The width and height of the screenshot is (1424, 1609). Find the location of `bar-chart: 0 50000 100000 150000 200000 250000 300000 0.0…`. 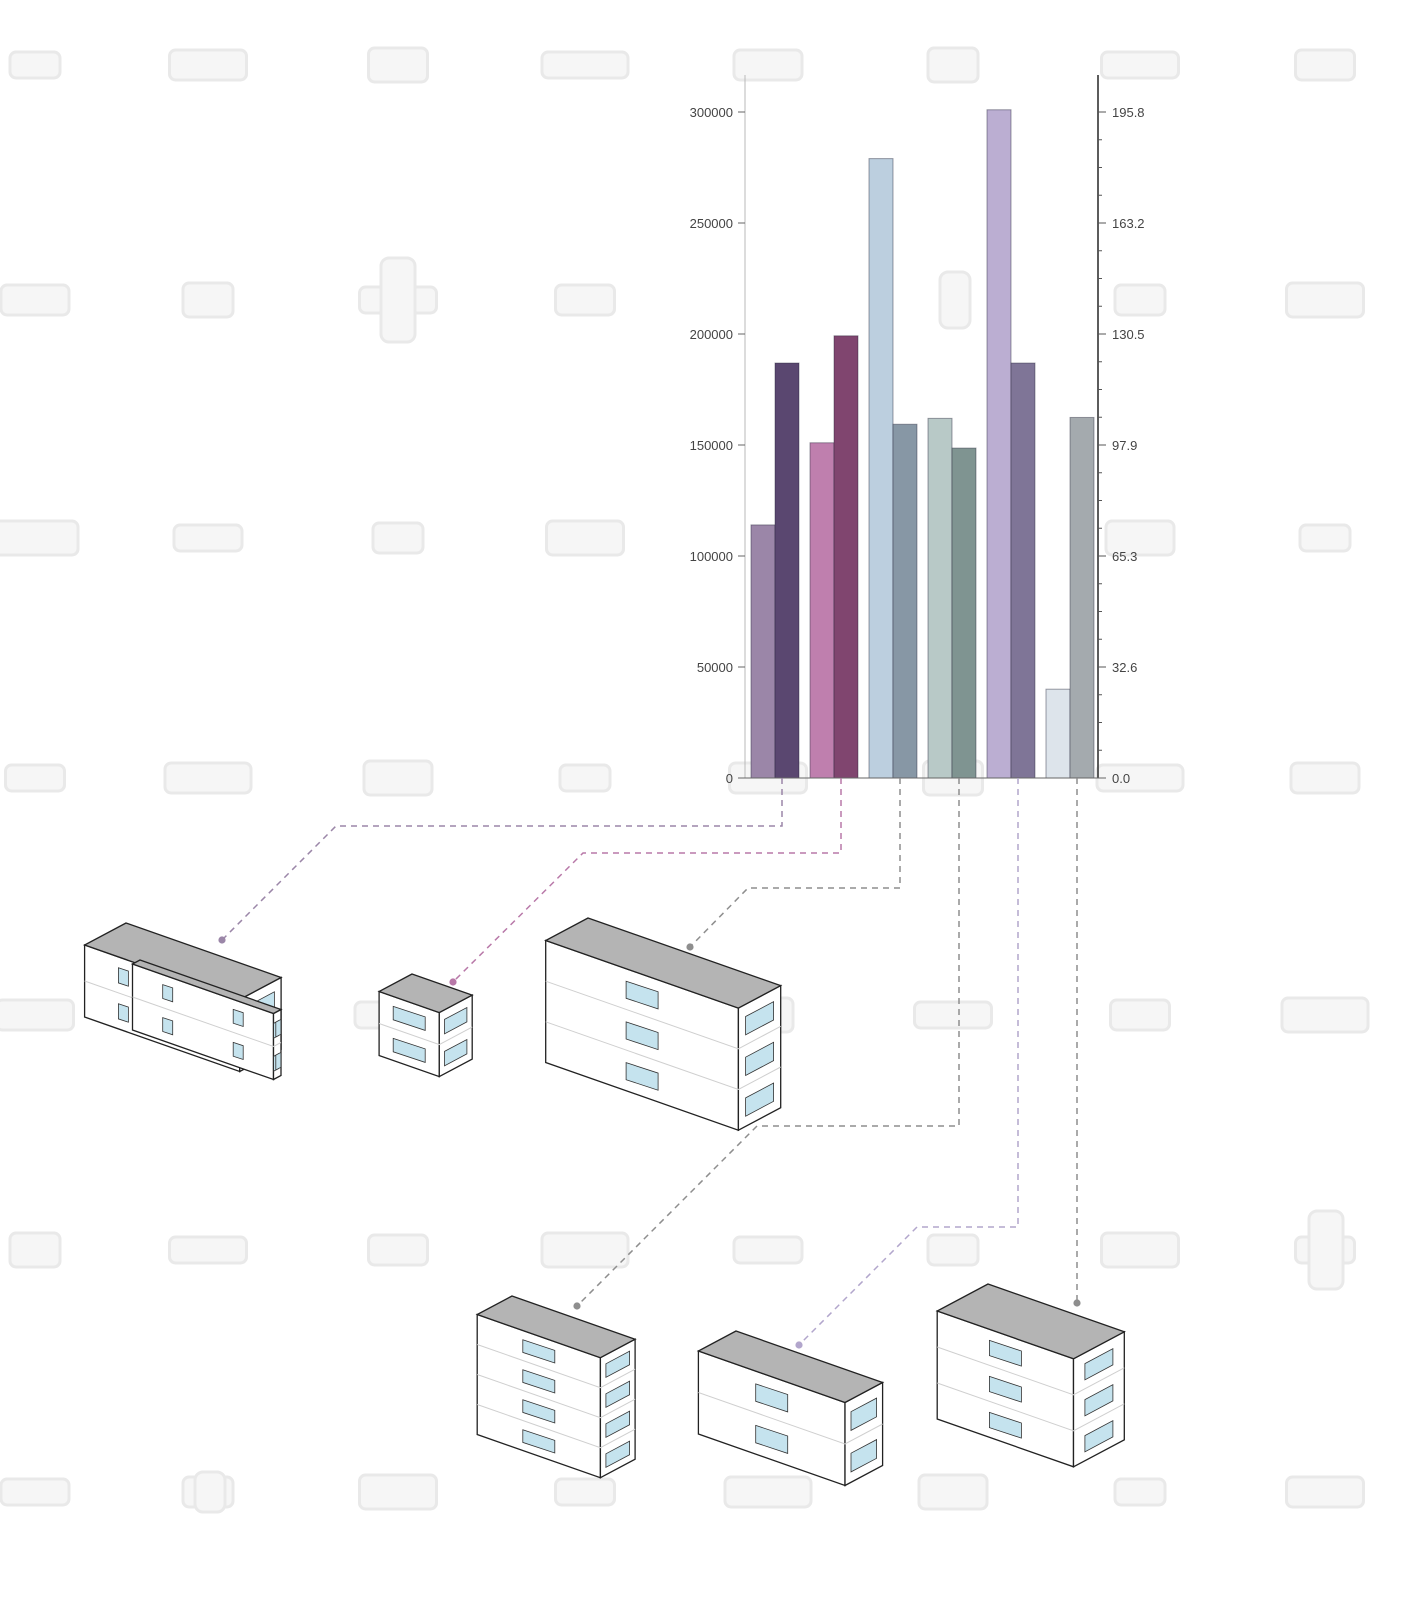

bar-chart: 0 50000 100000 150000 200000 250000 300000 0.0… is located at coordinates (917, 430).